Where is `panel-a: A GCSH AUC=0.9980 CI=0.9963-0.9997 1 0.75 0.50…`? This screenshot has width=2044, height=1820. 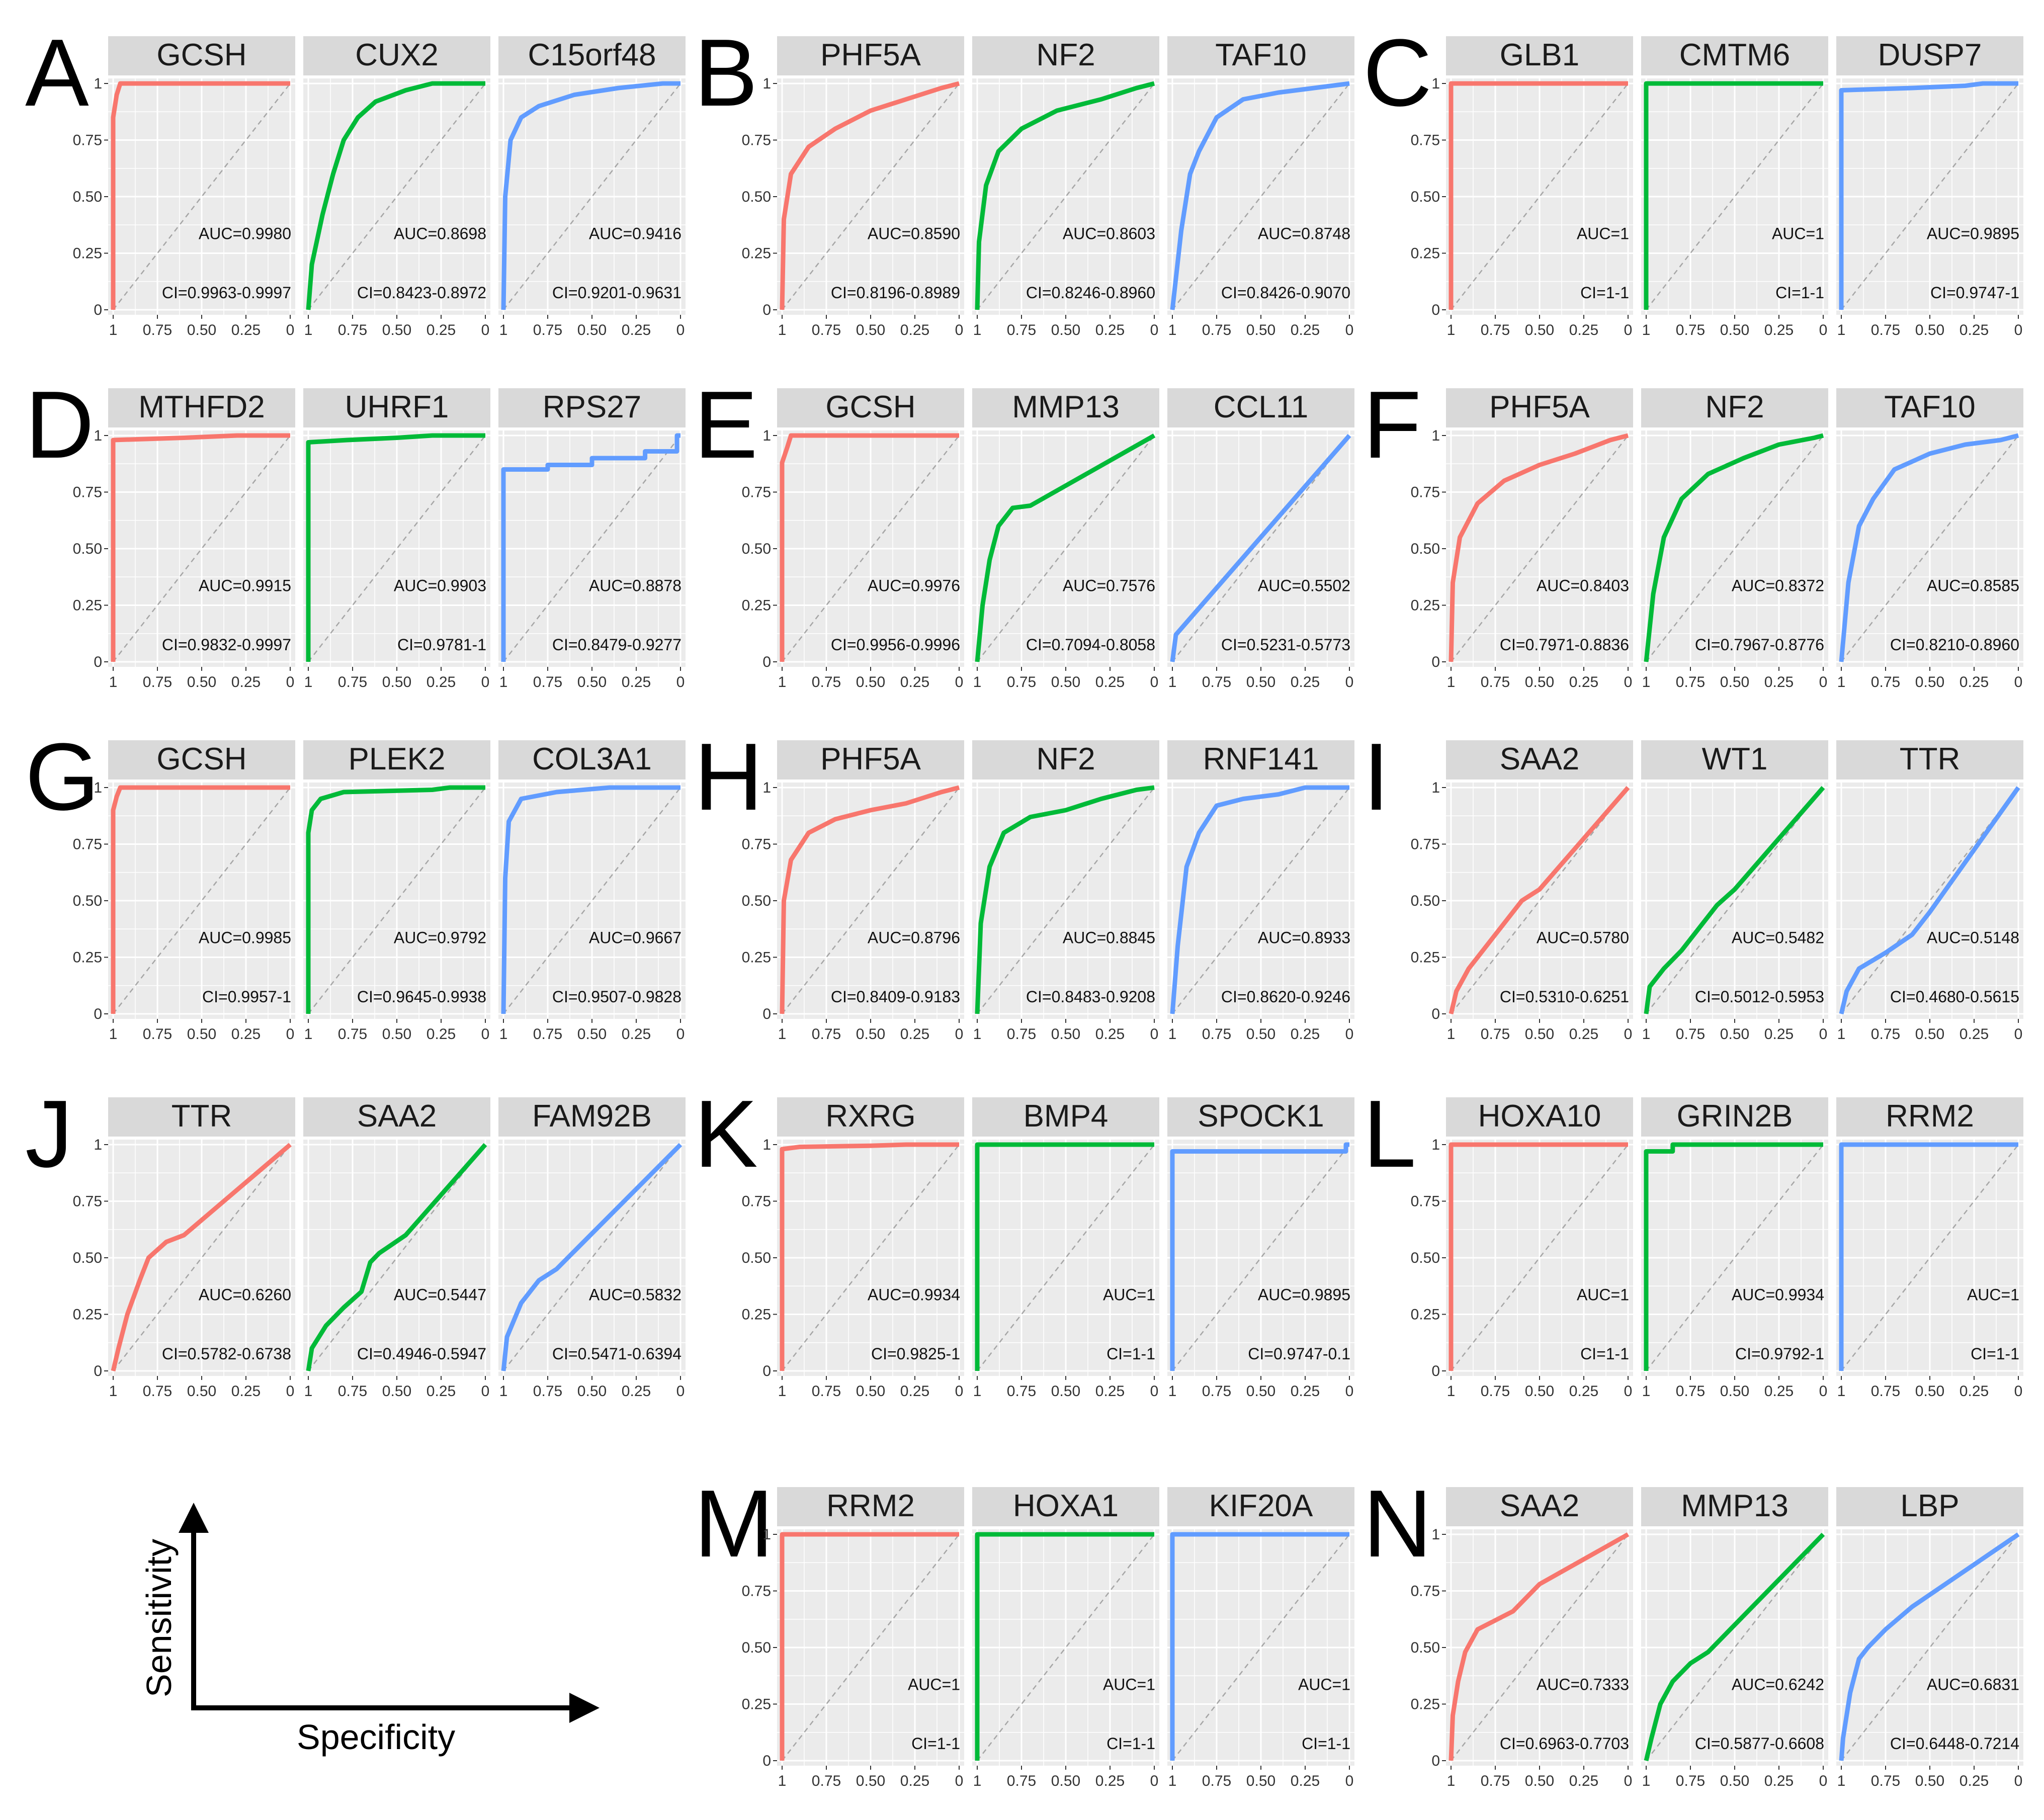
panel-a: A GCSH AUC=0.9980 CI=0.9963-0.9997 1 0.75 0.50… is located at coordinates (355, 179).